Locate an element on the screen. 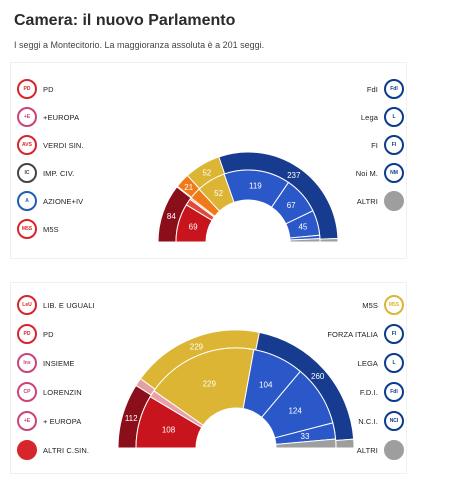  party-logo-icon: LeU is located at coordinates (27, 305).